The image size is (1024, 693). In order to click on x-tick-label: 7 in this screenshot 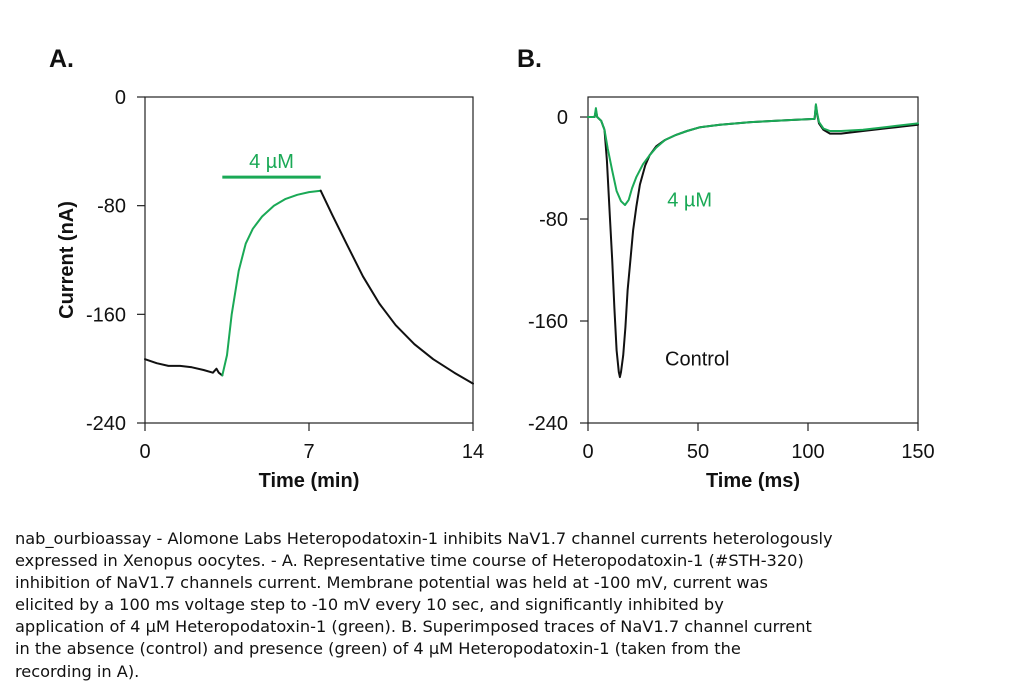, I will do `click(308, 452)`.